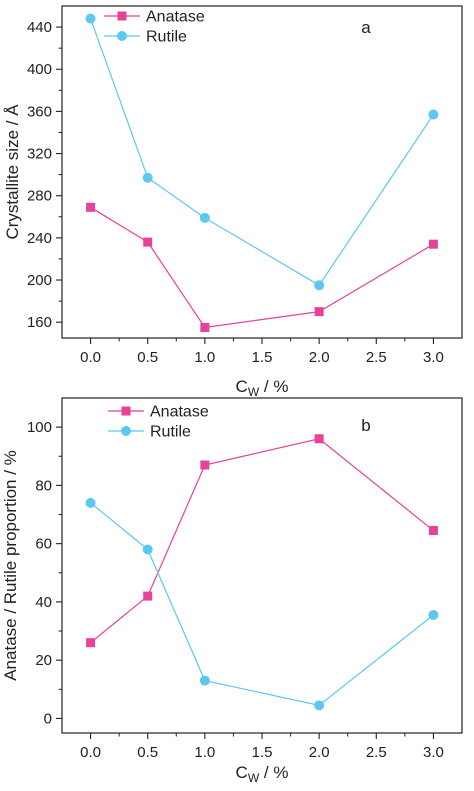 The height and width of the screenshot is (791, 474). I want to click on y-tick-label: 200, so click(39, 280).